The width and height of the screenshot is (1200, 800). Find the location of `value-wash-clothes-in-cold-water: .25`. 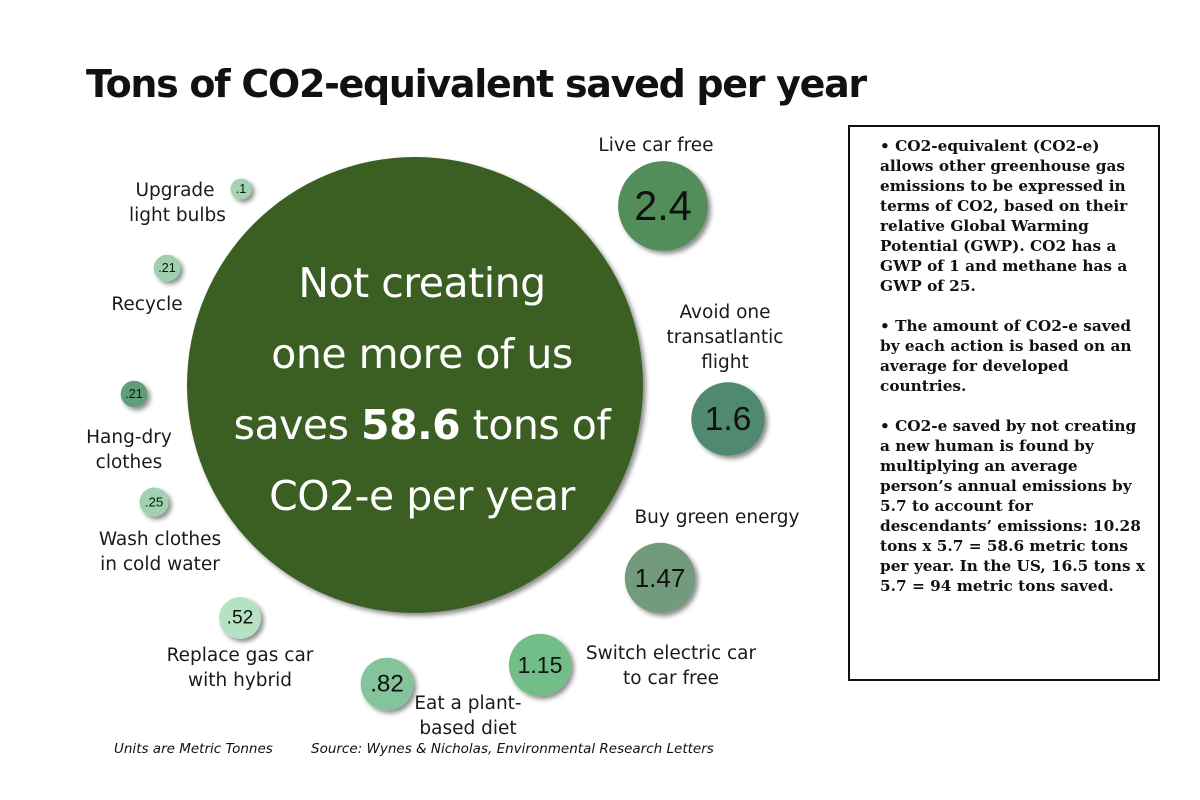

value-wash-clothes-in-cold-water: .25 is located at coordinates (154, 502).